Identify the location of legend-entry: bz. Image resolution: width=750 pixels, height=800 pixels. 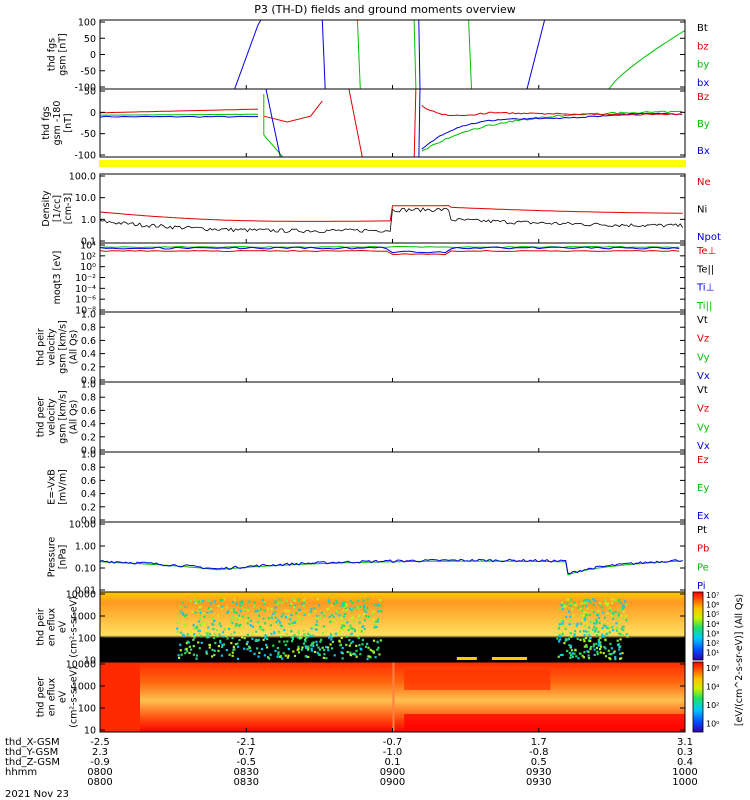
(703, 46).